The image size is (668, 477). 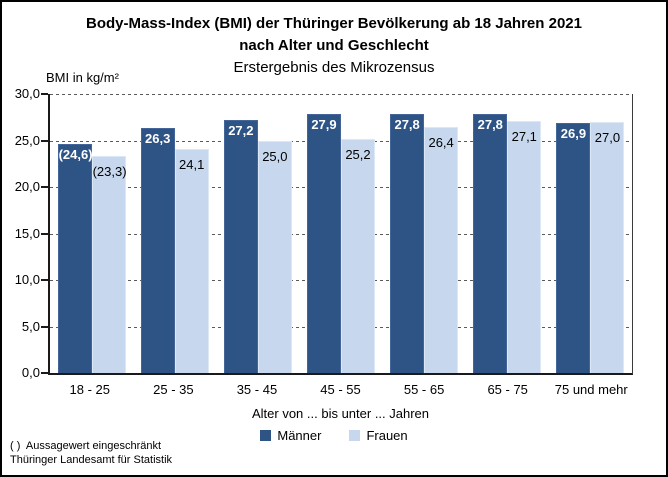 I want to click on bar-group: 26,3 24,1, so click(x=174, y=233).